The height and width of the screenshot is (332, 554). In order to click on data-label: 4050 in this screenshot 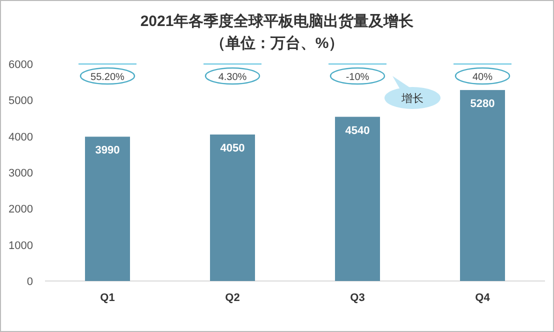, I will do `click(232, 148)`.